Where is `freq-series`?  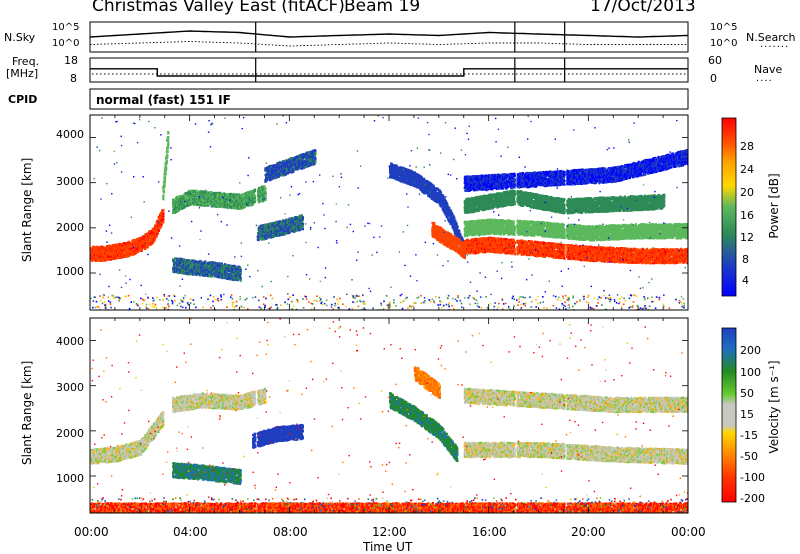 freq-series is located at coordinates (389, 70).